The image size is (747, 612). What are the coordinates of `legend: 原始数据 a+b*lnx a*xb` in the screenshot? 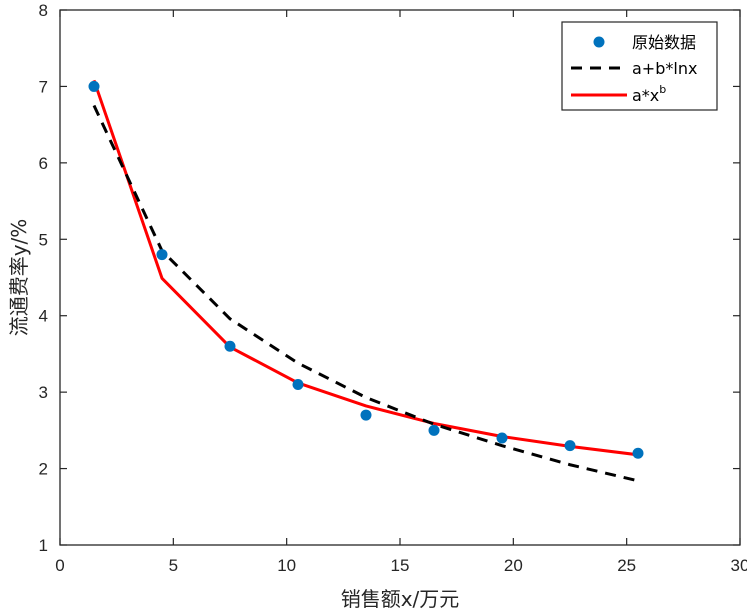 It's located at (639, 66).